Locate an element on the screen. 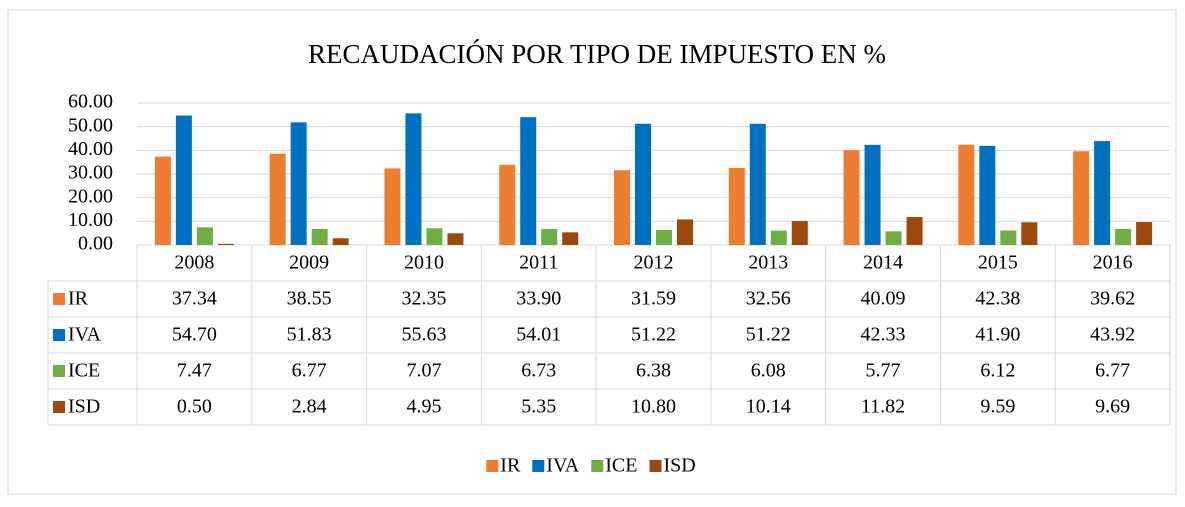 The image size is (1185, 507). x-tick-label: 2016 is located at coordinates (1113, 263).